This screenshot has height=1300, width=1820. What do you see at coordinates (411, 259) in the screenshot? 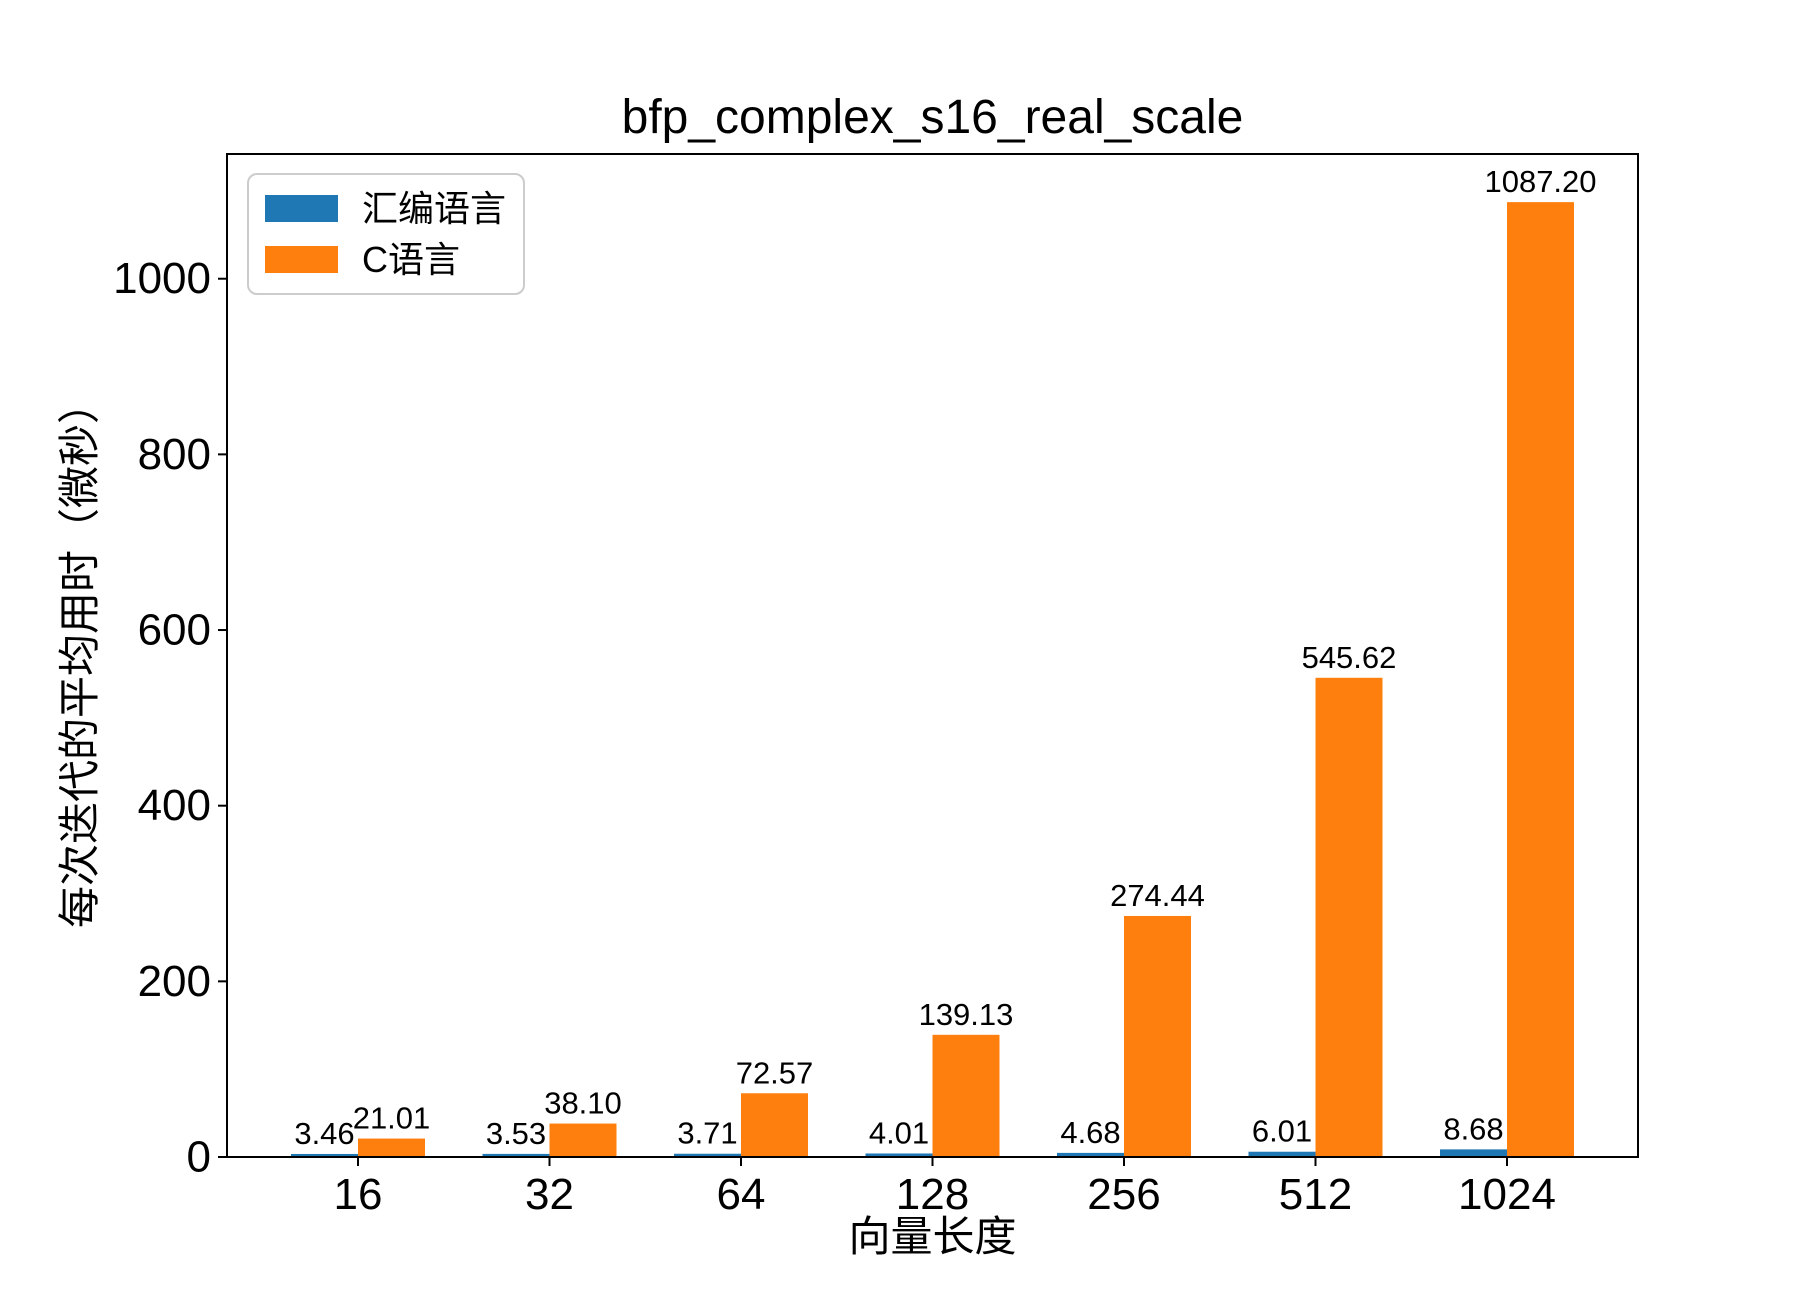
I see `legend-label-c: C语言` at bounding box center [411, 259].